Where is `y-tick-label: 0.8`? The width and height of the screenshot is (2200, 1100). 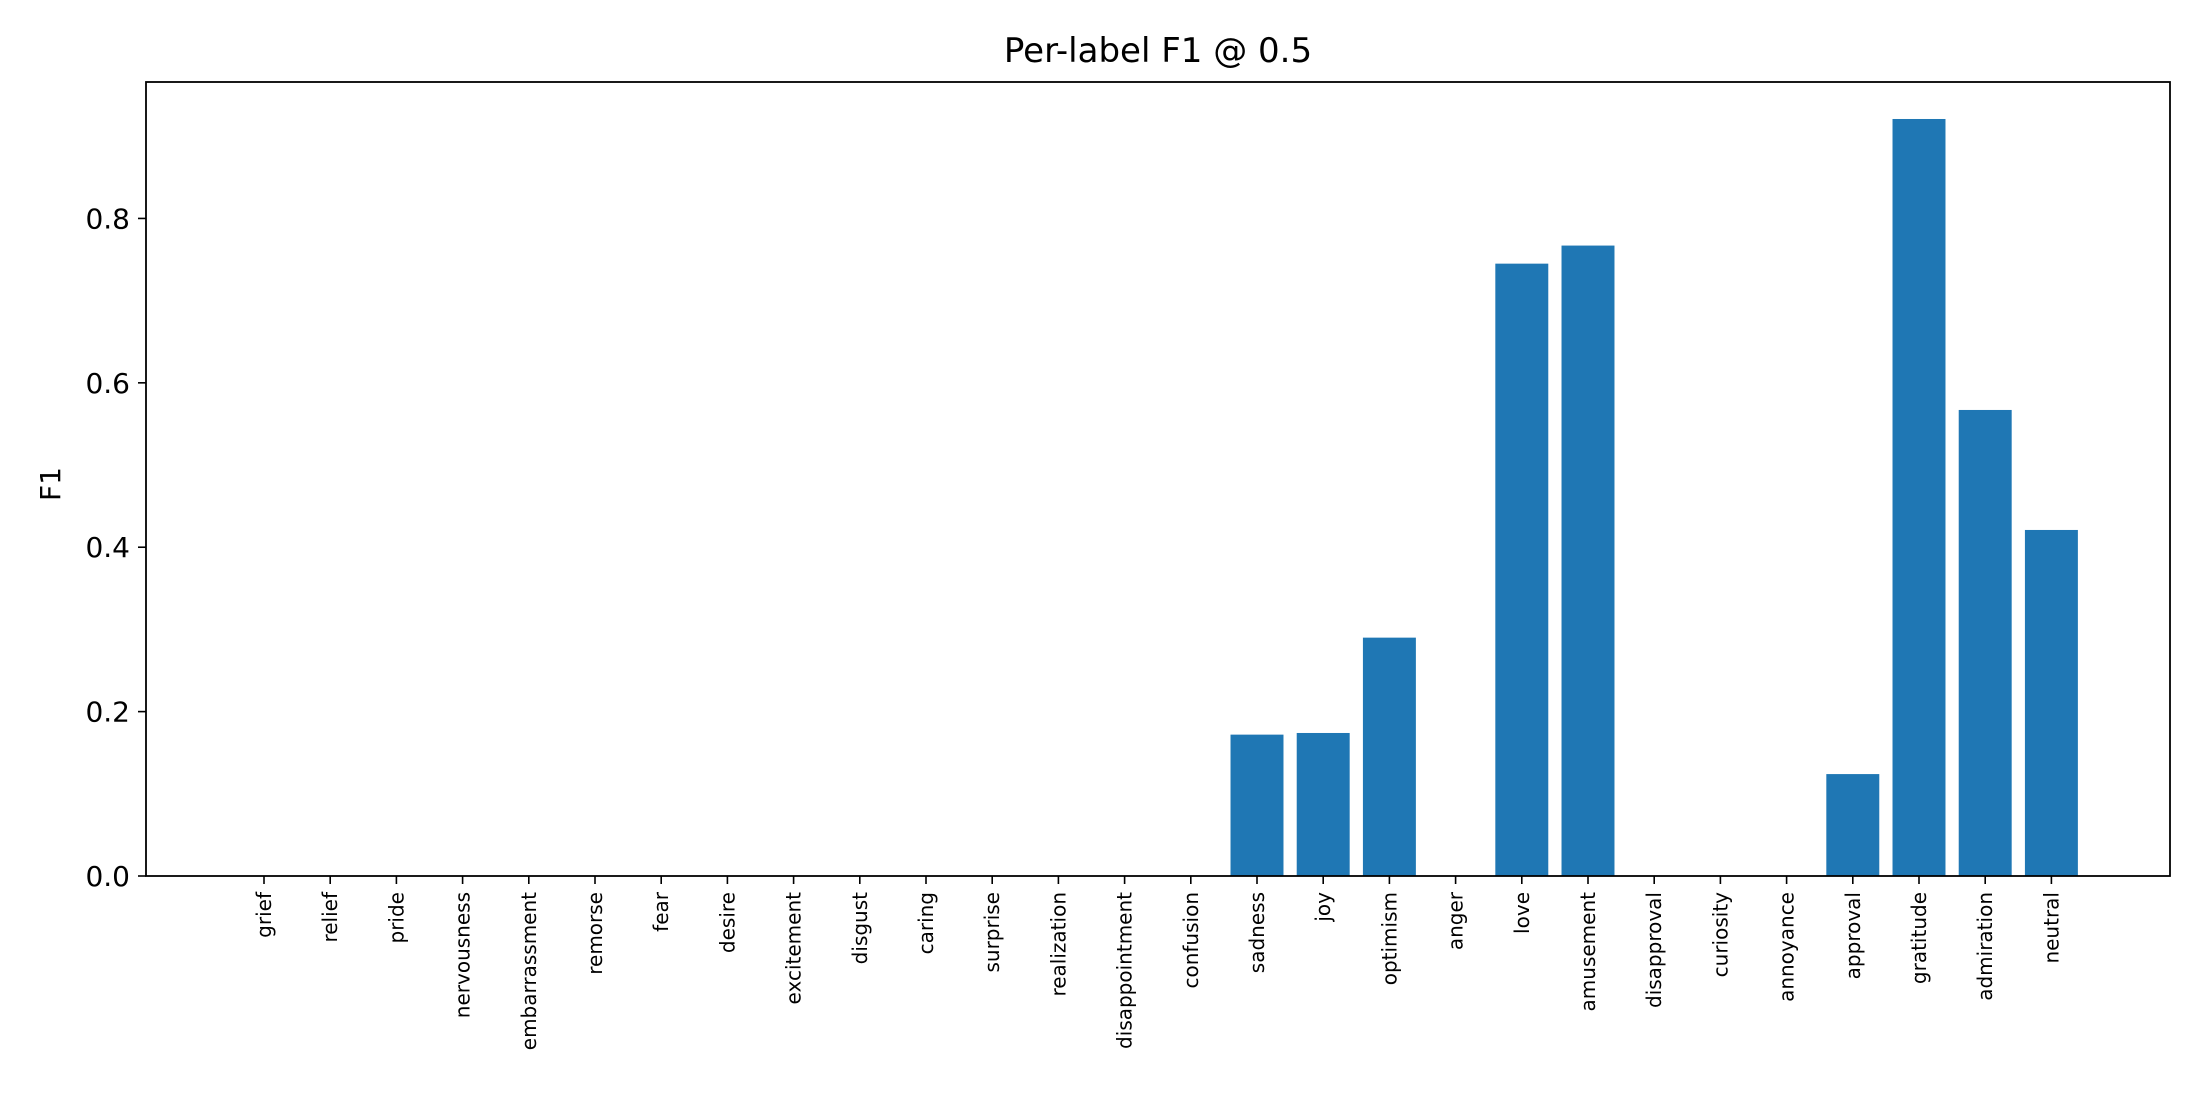 y-tick-label: 0.8 is located at coordinates (107, 218).